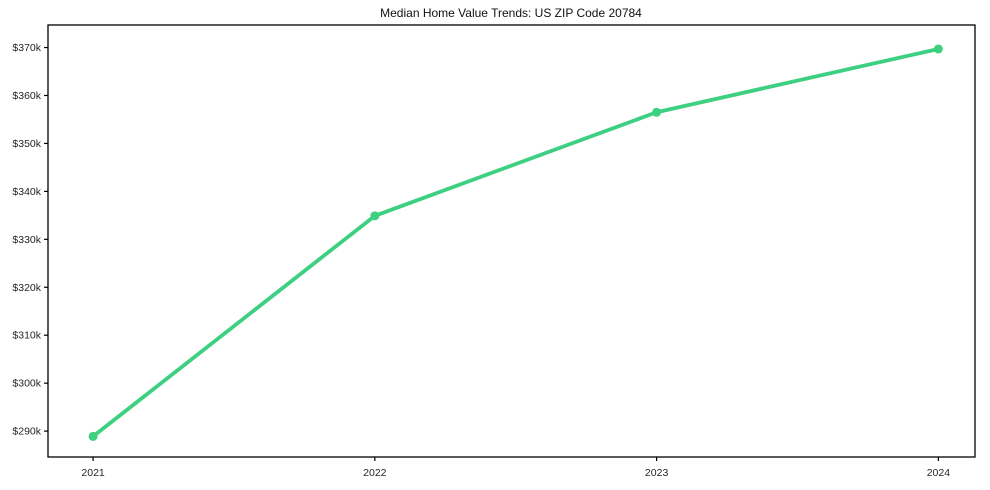  What do you see at coordinates (93, 473) in the screenshot?
I see `x-tick-label: 2021` at bounding box center [93, 473].